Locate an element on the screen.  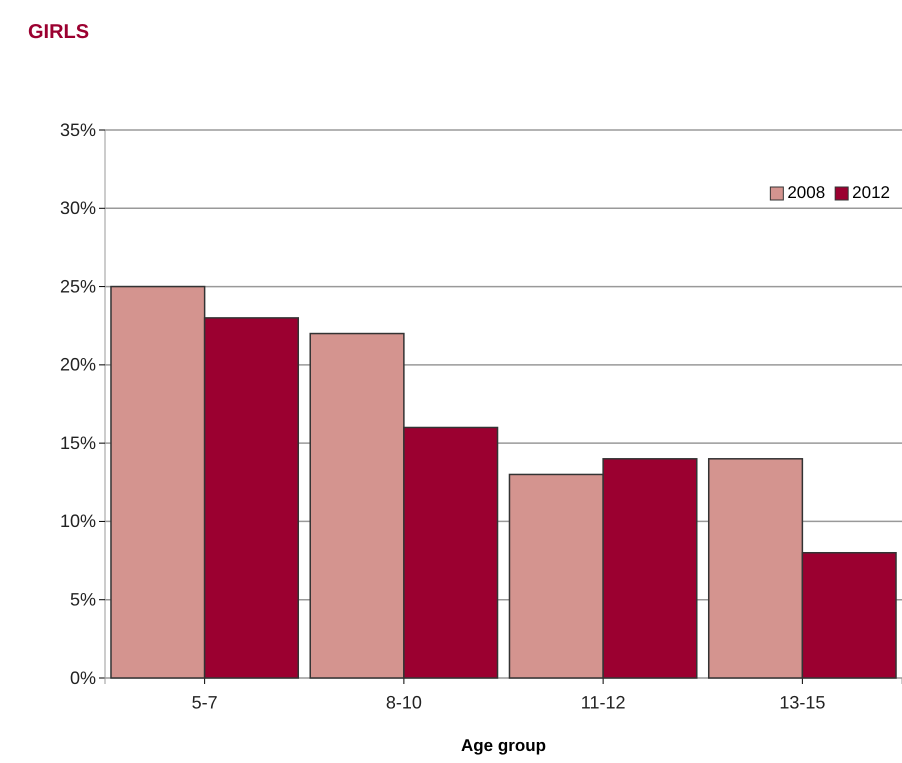
legend-label: 2008 is located at coordinates (806, 192).